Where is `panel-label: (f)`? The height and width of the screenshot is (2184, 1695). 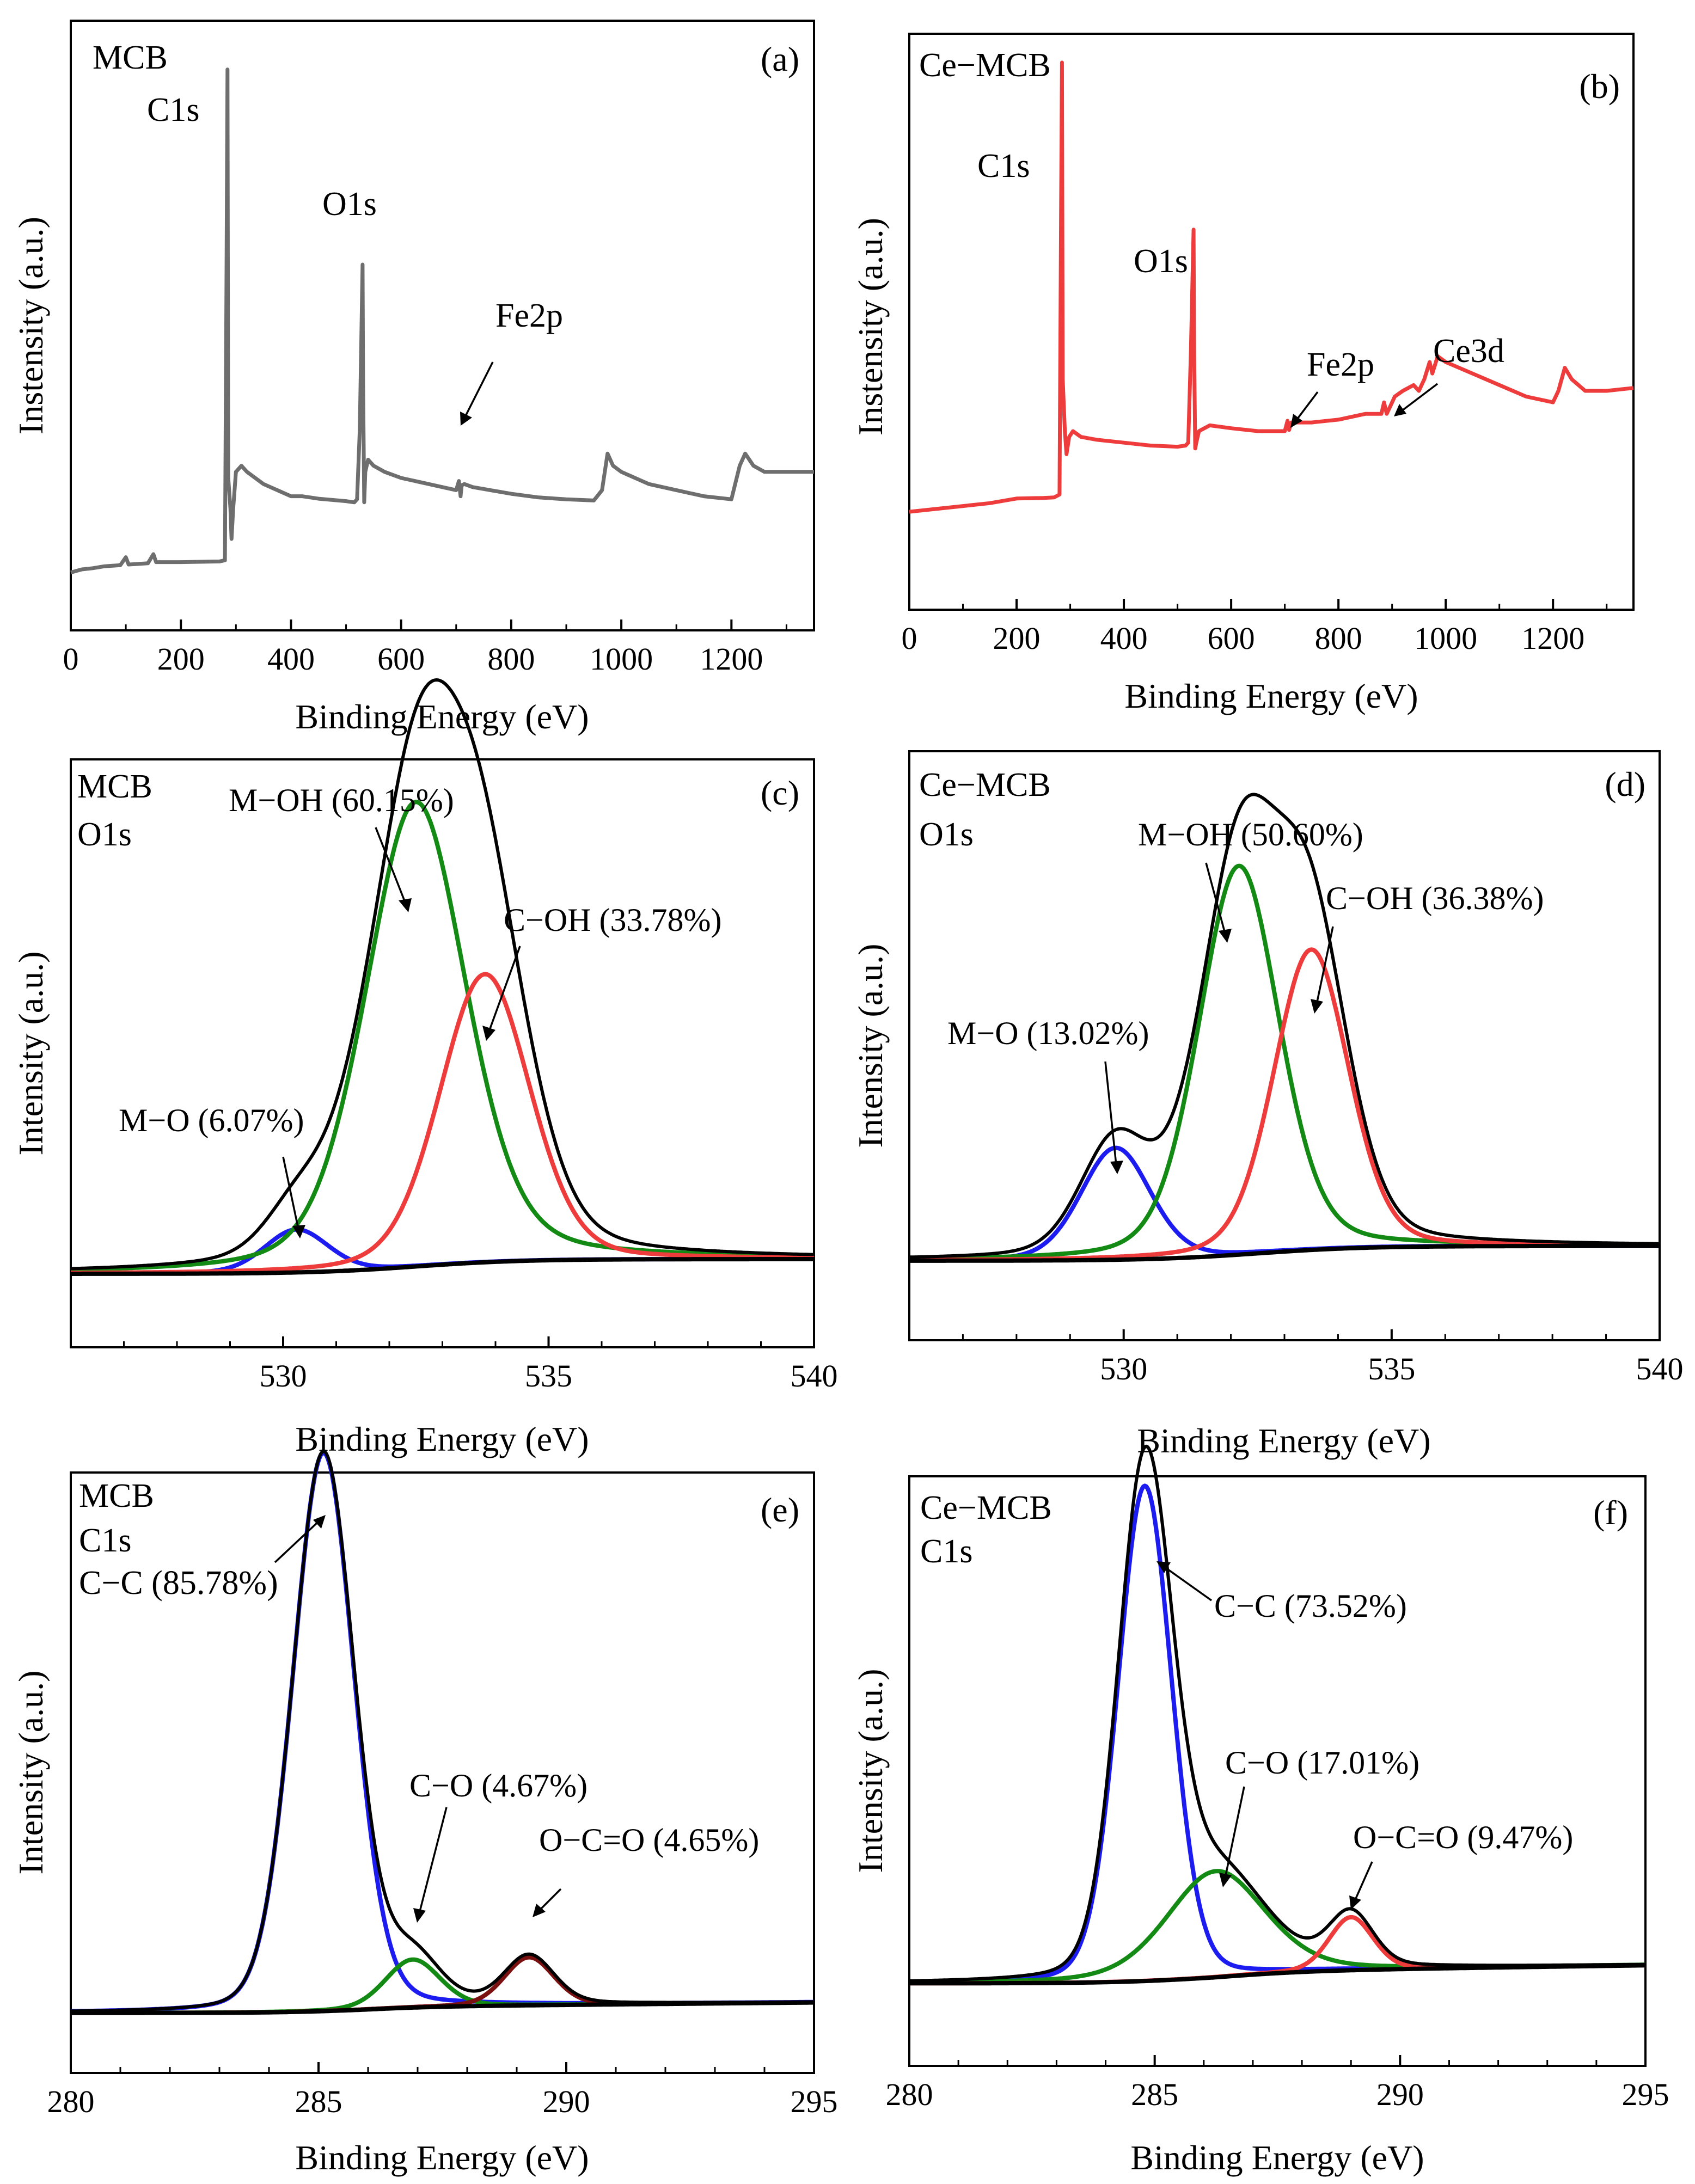 panel-label: (f) is located at coordinates (1611, 1512).